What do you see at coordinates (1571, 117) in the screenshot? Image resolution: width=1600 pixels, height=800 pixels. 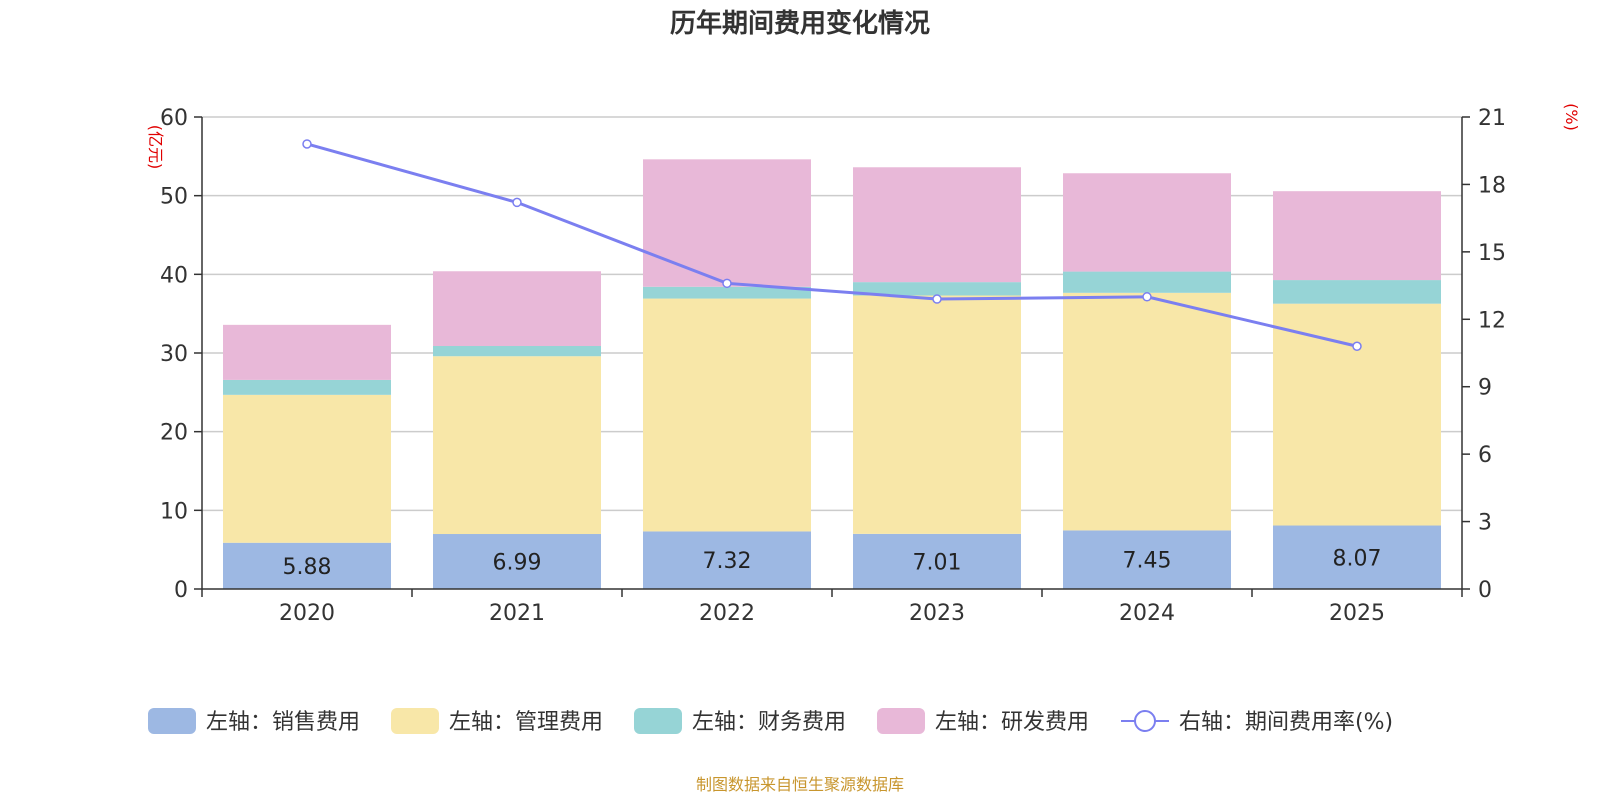 I see `right-axis-unit: (%)` at bounding box center [1571, 117].